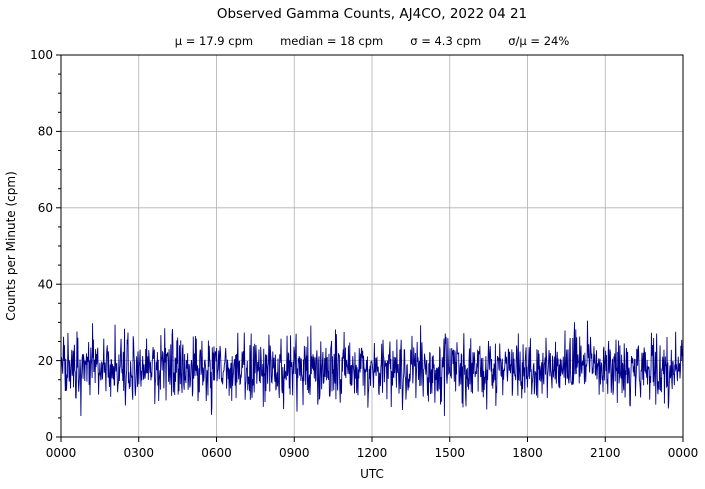 The height and width of the screenshot is (489, 705). What do you see at coordinates (138, 453) in the screenshot?
I see `x-tick-label: 0300` at bounding box center [138, 453].